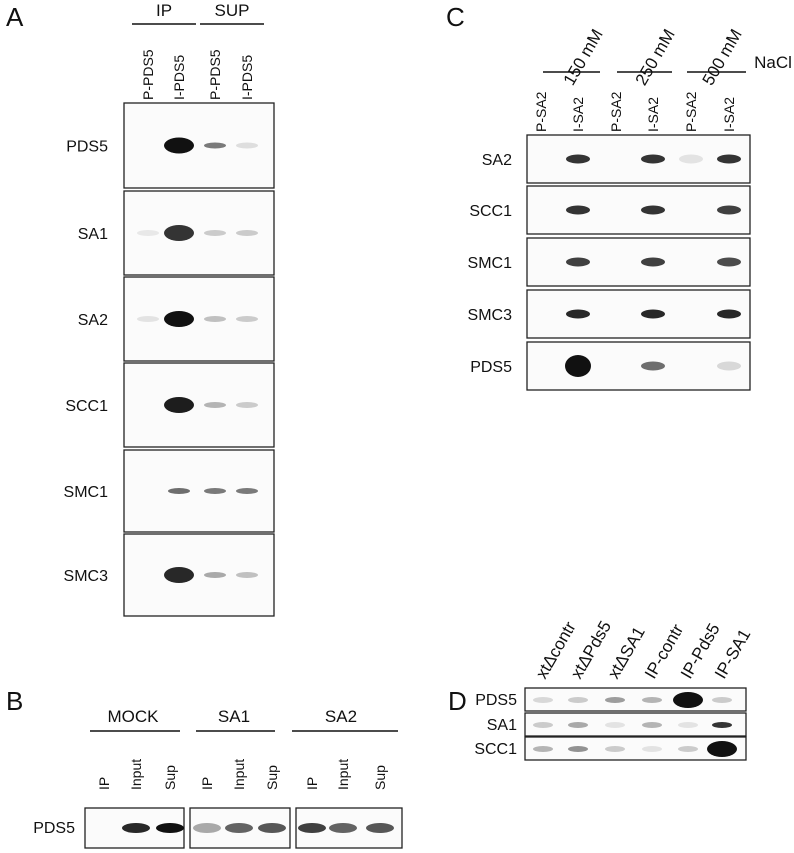  What do you see at coordinates (496, 700) in the screenshot?
I see `panel-d-row-label: PDS5` at bounding box center [496, 700].